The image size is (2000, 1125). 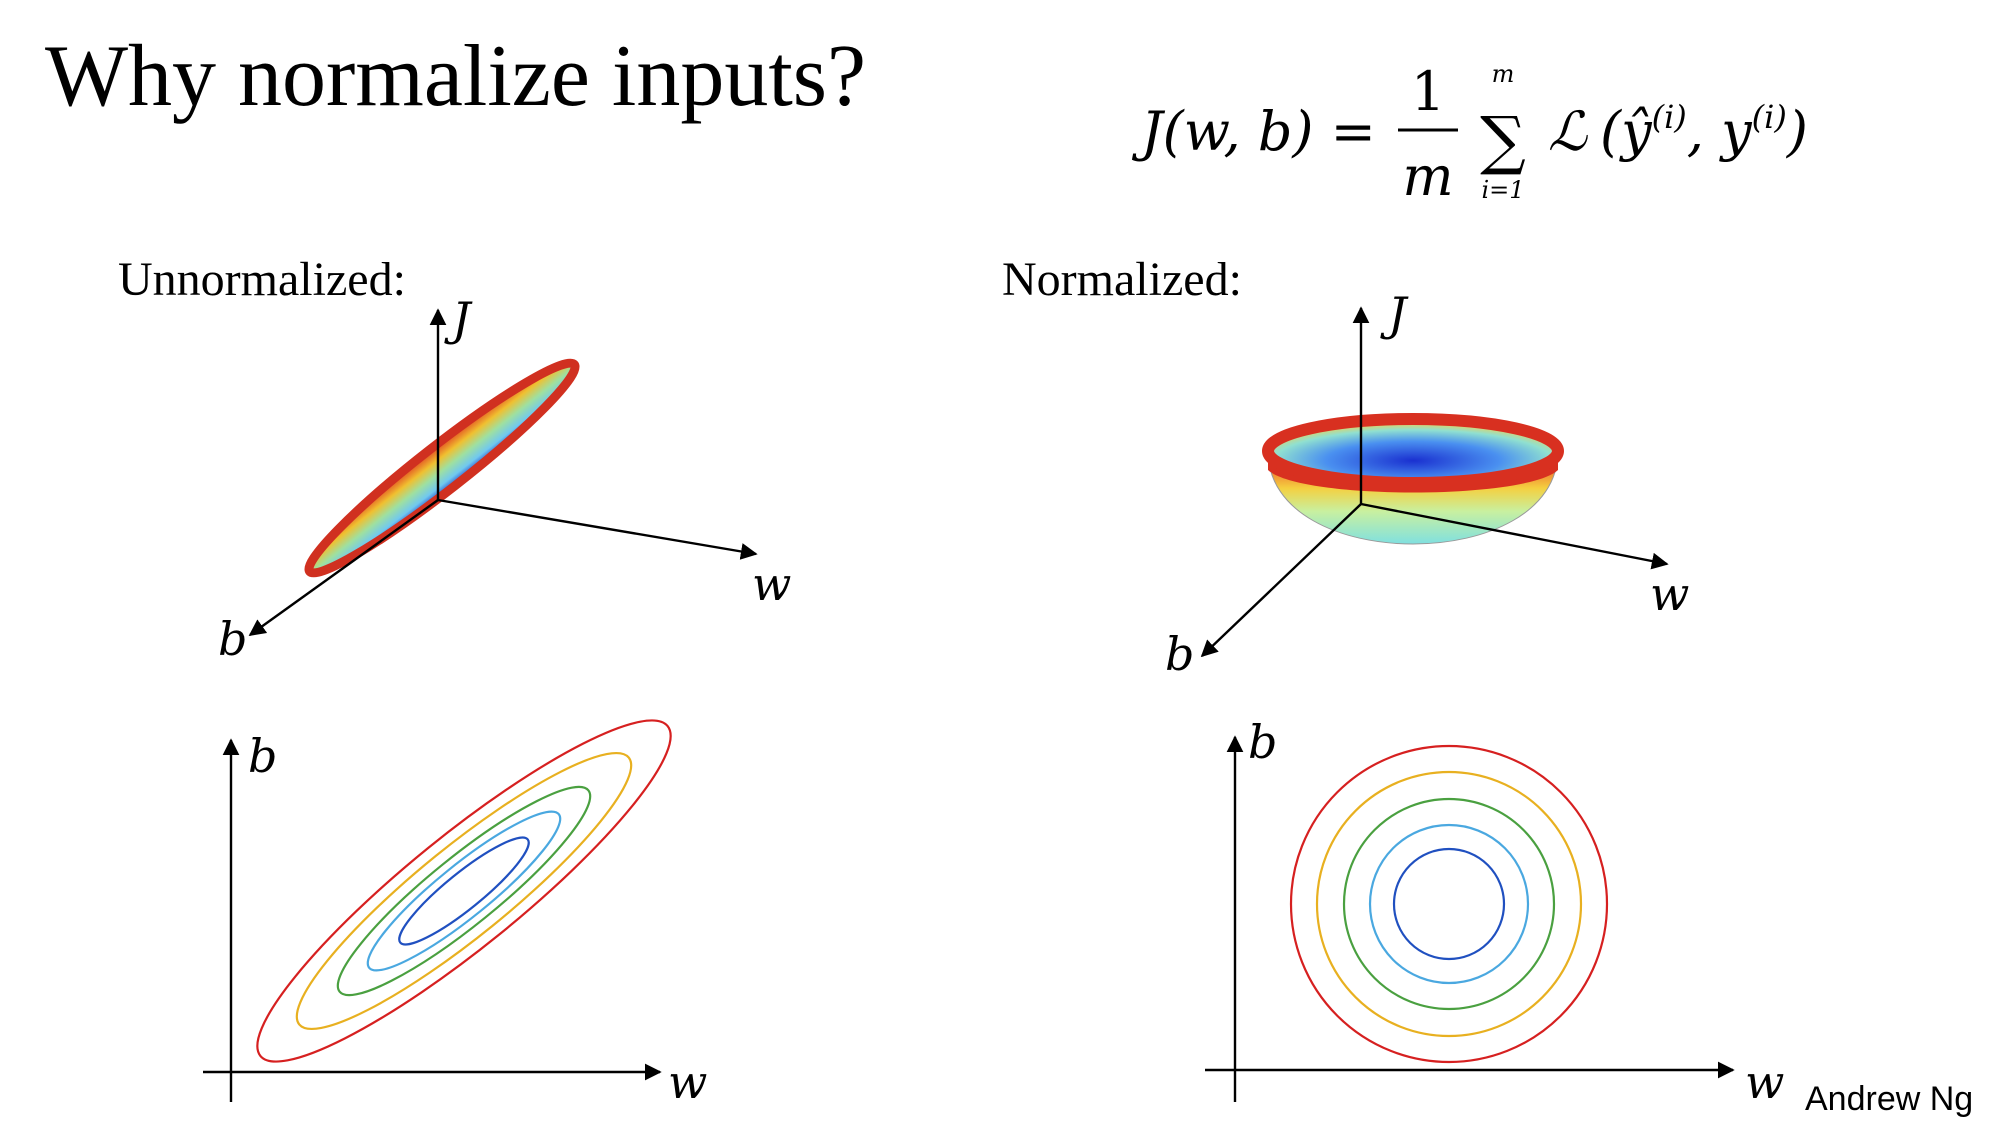 I want to click on panel-label: Unnormalized:, so click(x=262, y=279).